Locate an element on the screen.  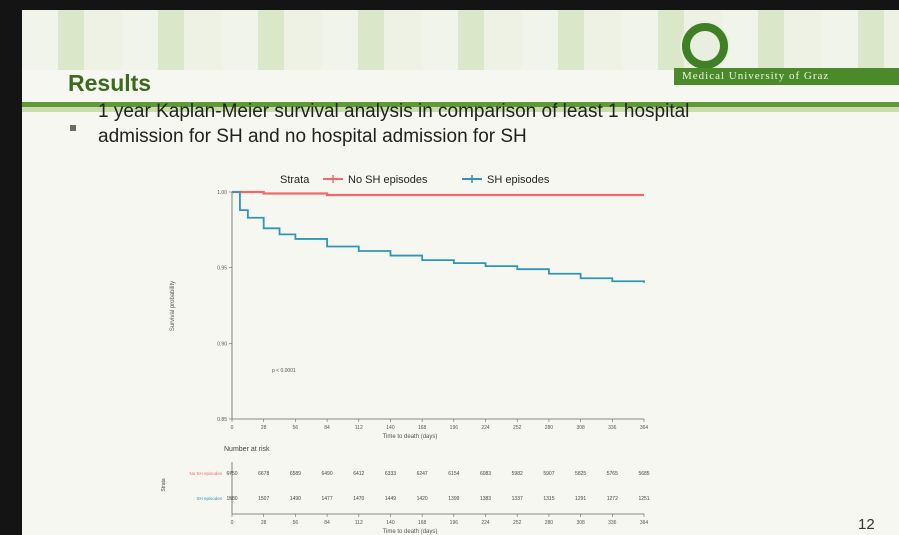
bullet-icon is located at coordinates (73, 128).